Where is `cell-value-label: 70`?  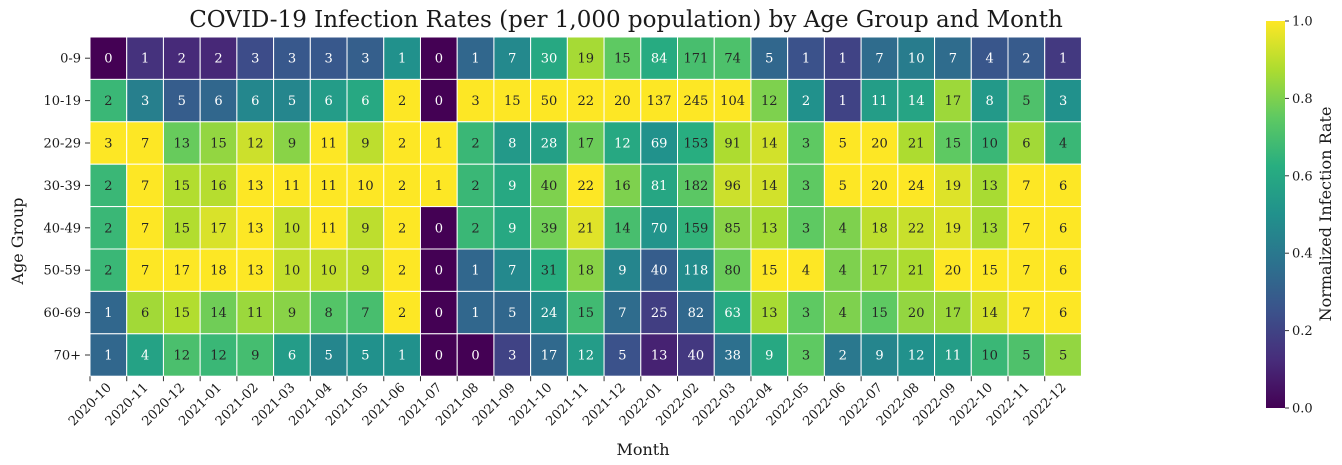
cell-value-label: 70 is located at coordinates (659, 228).